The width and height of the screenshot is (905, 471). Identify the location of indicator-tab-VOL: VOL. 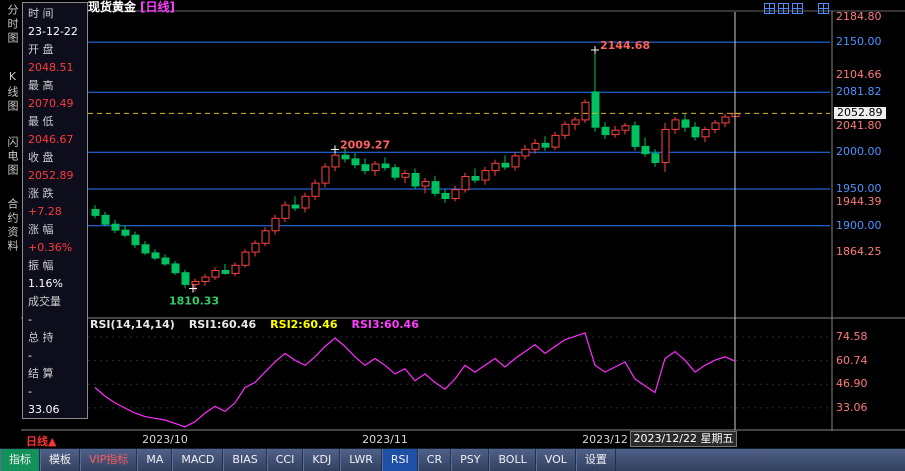
(555, 460).